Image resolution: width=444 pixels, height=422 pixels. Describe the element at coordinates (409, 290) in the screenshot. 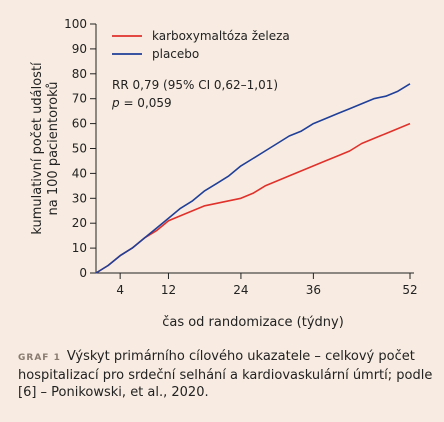

I see `x-tick-label: 52` at that location.